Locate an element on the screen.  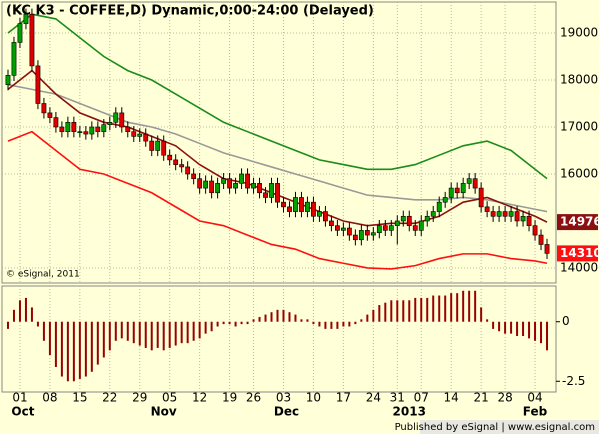
x-tick-label: 03 is located at coordinates (283, 398).